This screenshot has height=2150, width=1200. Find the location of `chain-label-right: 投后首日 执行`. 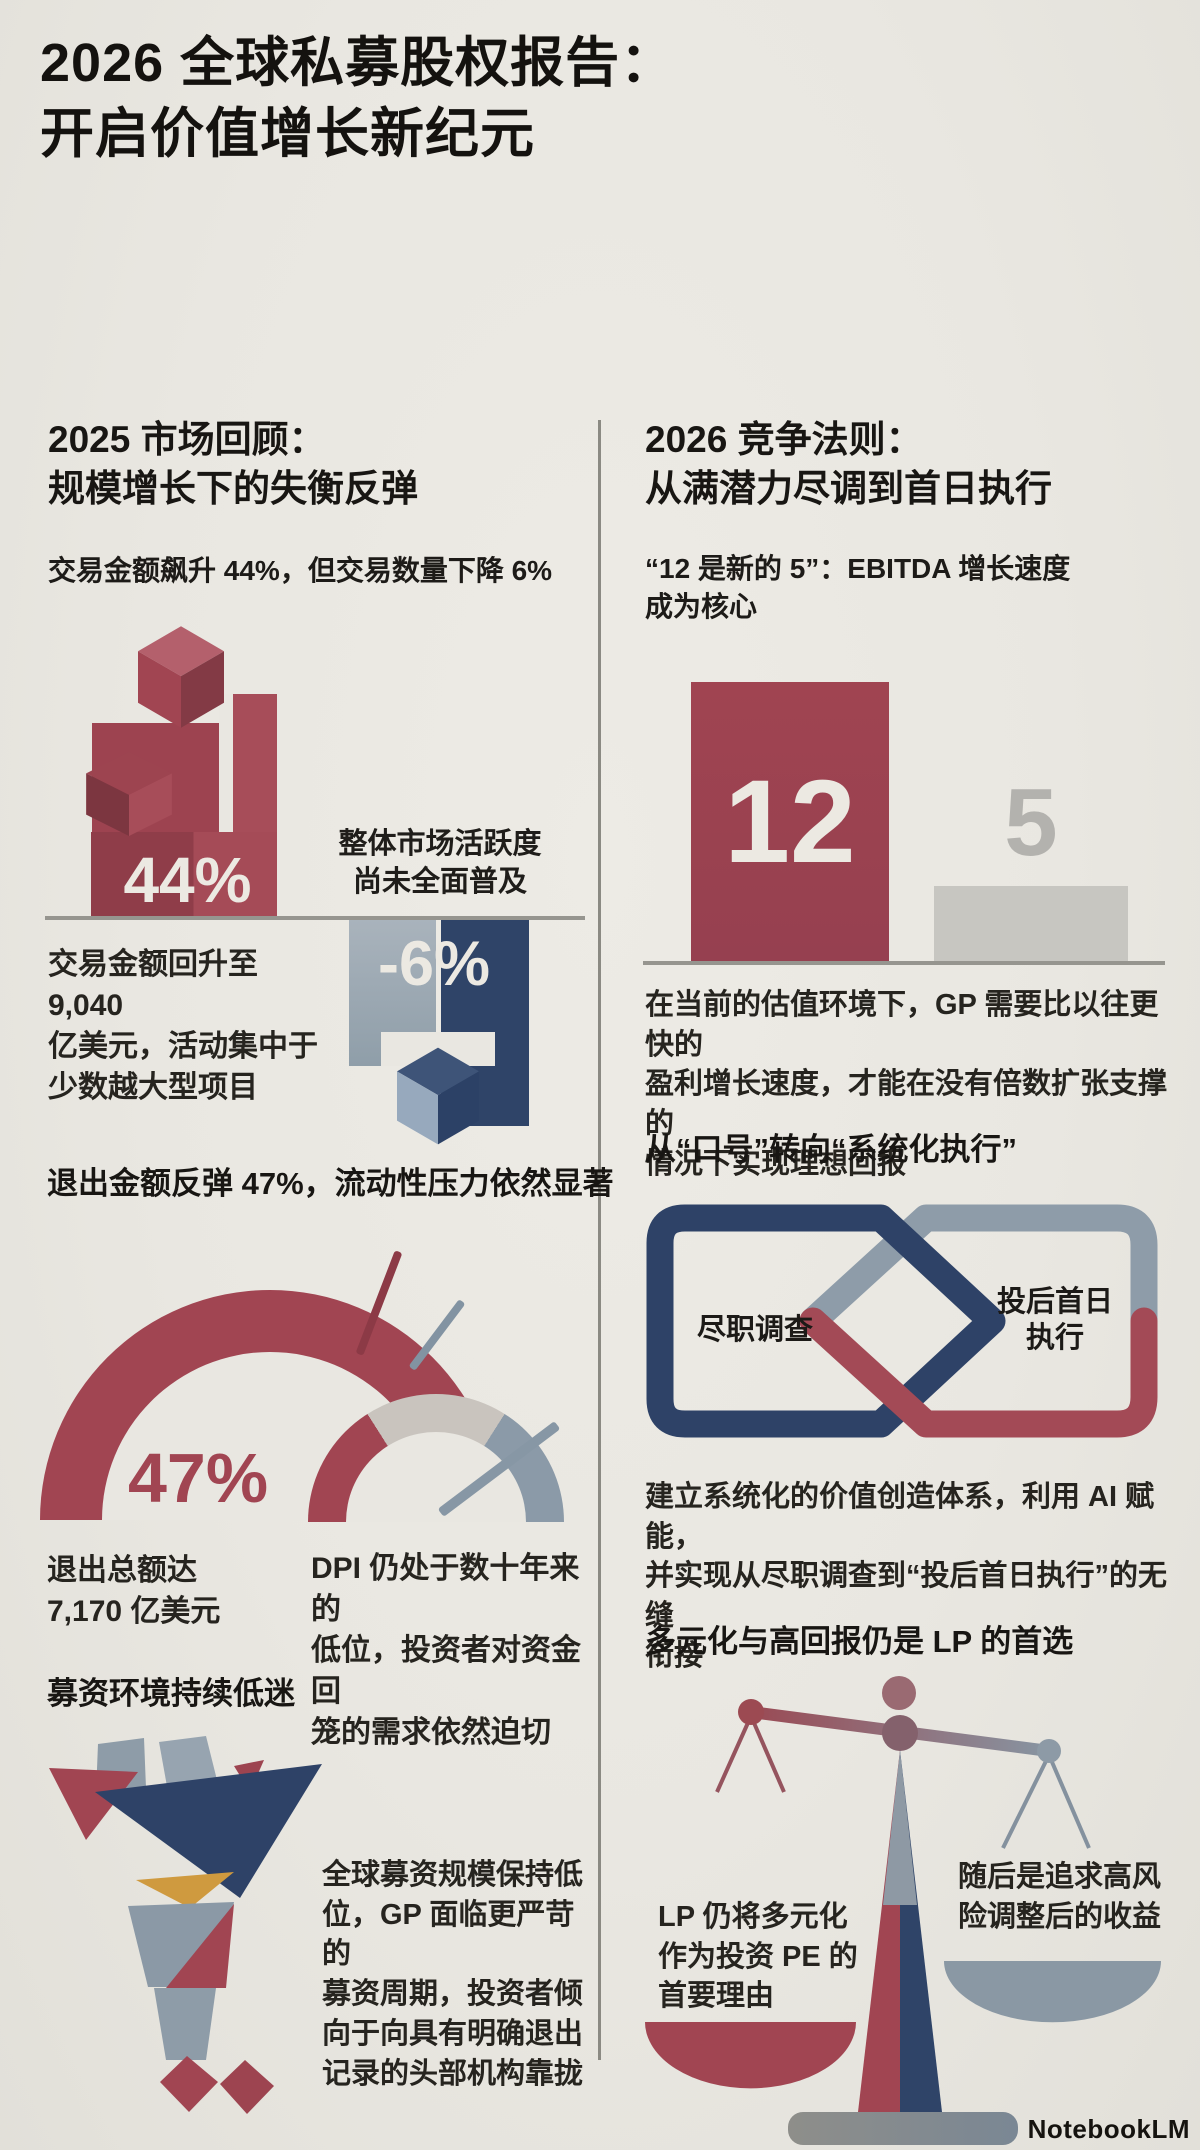

chain-label-right: 投后首日 执行 is located at coordinates (1054, 1320).